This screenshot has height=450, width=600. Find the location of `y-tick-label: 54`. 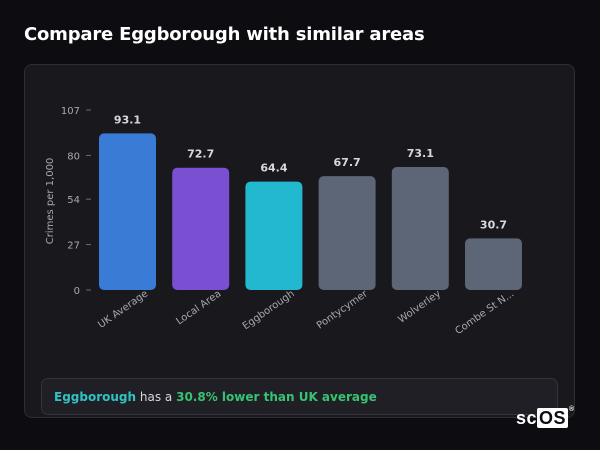

y-tick-label: 54 is located at coordinates (73, 200).